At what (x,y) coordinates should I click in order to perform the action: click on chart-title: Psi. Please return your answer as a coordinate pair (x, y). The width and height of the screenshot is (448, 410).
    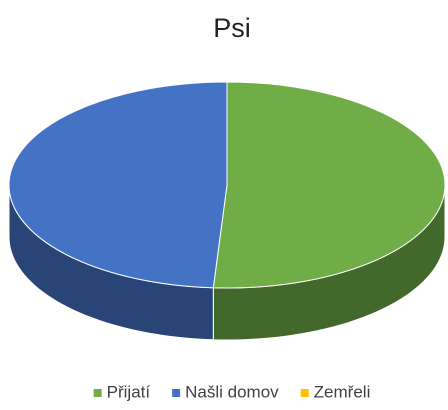
    Looking at the image, I should click on (232, 28).